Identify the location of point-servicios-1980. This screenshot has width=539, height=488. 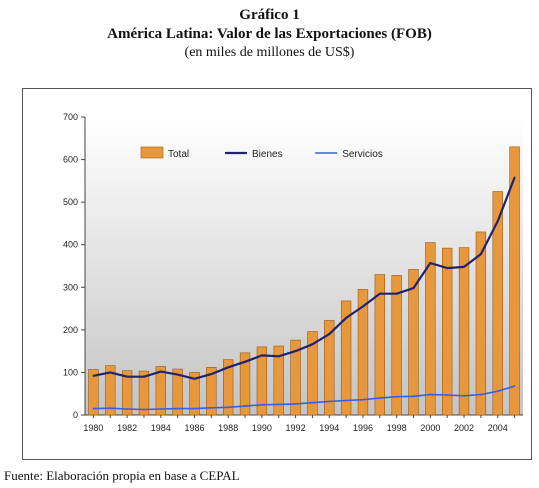
(93, 408).